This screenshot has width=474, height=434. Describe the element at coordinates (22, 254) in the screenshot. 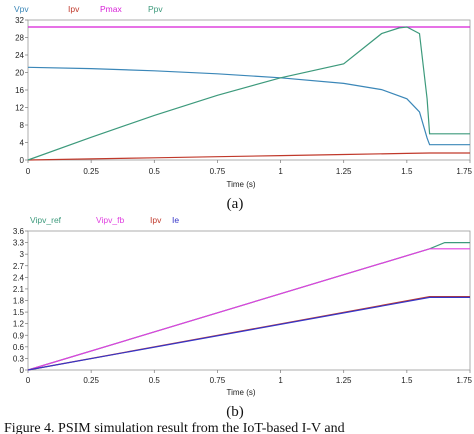

I see `y-tick-label: 3` at that location.